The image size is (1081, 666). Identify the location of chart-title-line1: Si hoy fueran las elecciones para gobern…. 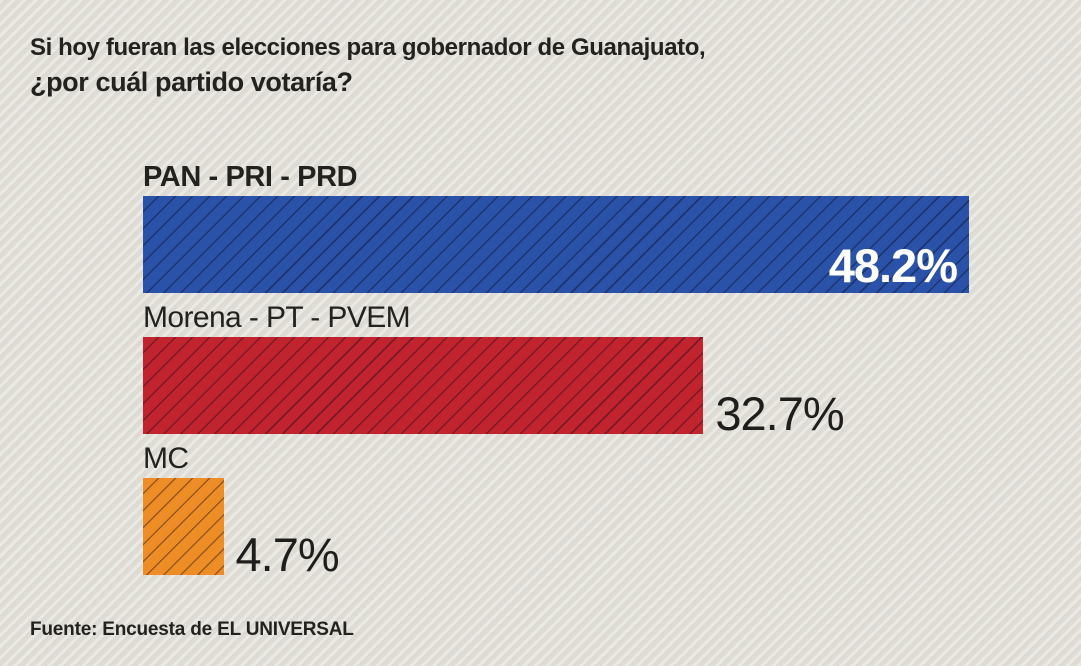
(368, 47).